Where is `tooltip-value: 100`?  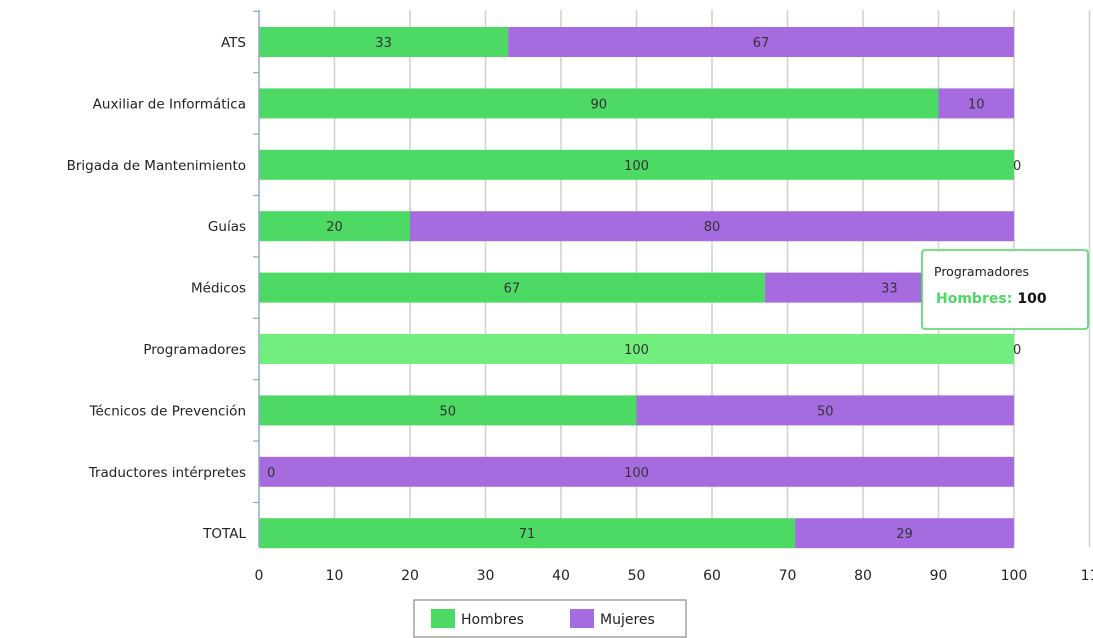
tooltip-value: 100 is located at coordinates (1031, 299).